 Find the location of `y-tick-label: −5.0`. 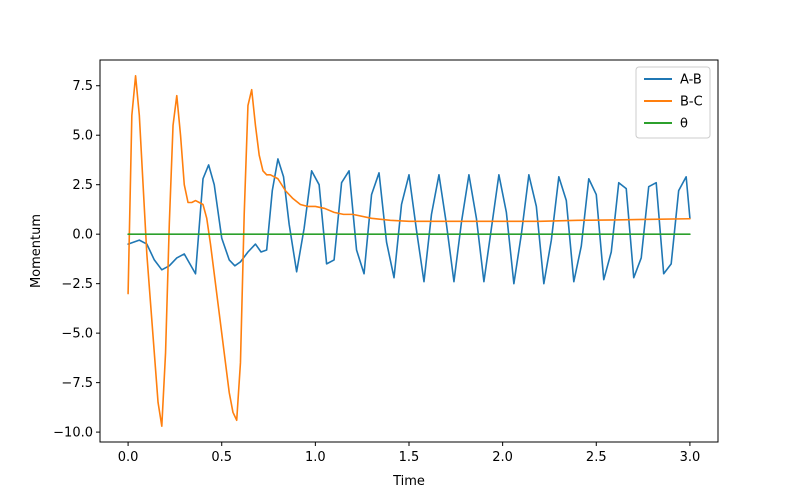

y-tick-label: −5.0 is located at coordinates (77, 334).